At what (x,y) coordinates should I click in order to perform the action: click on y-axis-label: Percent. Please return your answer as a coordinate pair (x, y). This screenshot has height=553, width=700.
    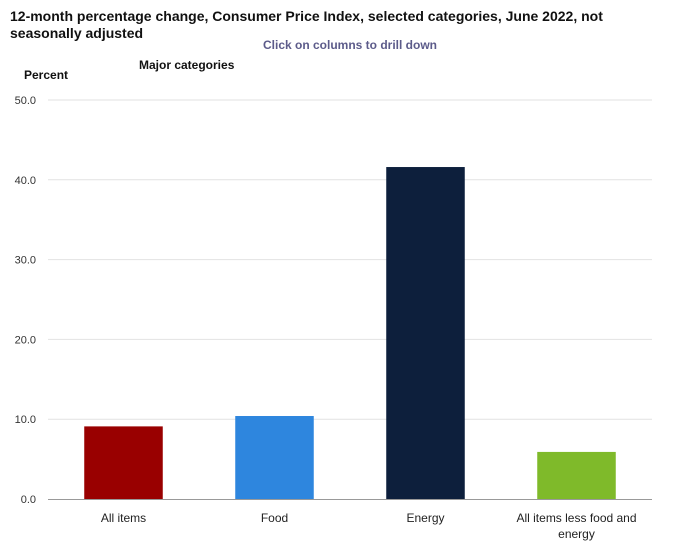
    Looking at the image, I should click on (46, 75).